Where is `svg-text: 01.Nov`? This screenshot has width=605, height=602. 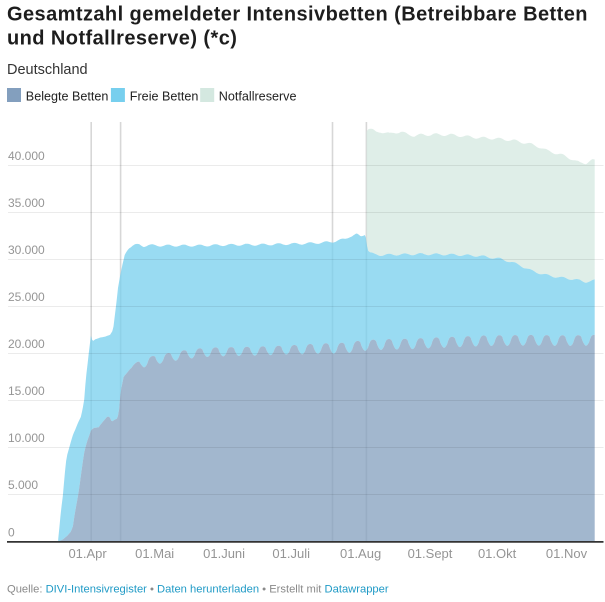 svg-text: 01.Nov is located at coordinates (567, 553).